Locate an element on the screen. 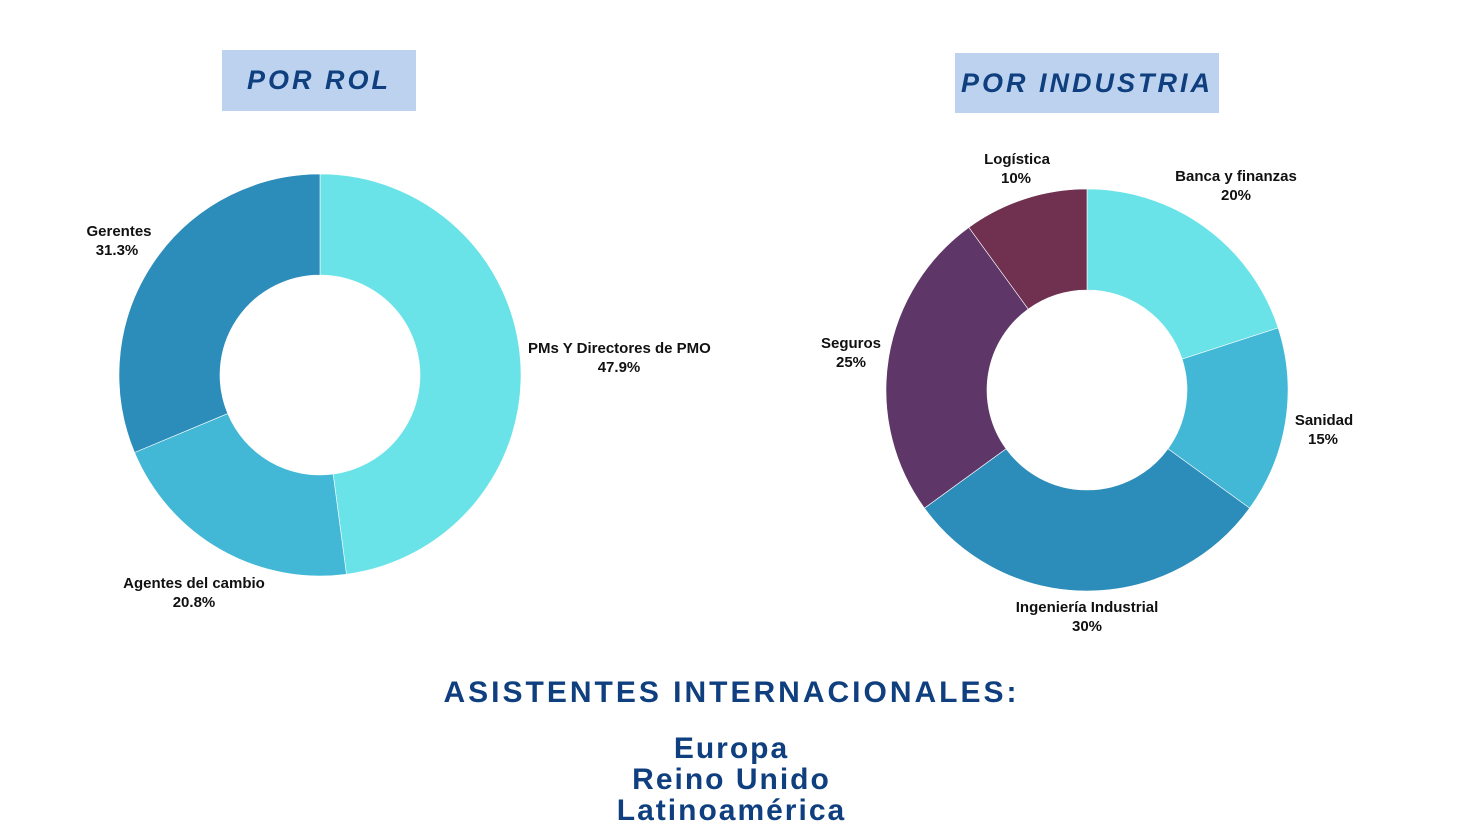 The height and width of the screenshot is (838, 1463). slice-label-seguros: Seguros is located at coordinates (851, 343).